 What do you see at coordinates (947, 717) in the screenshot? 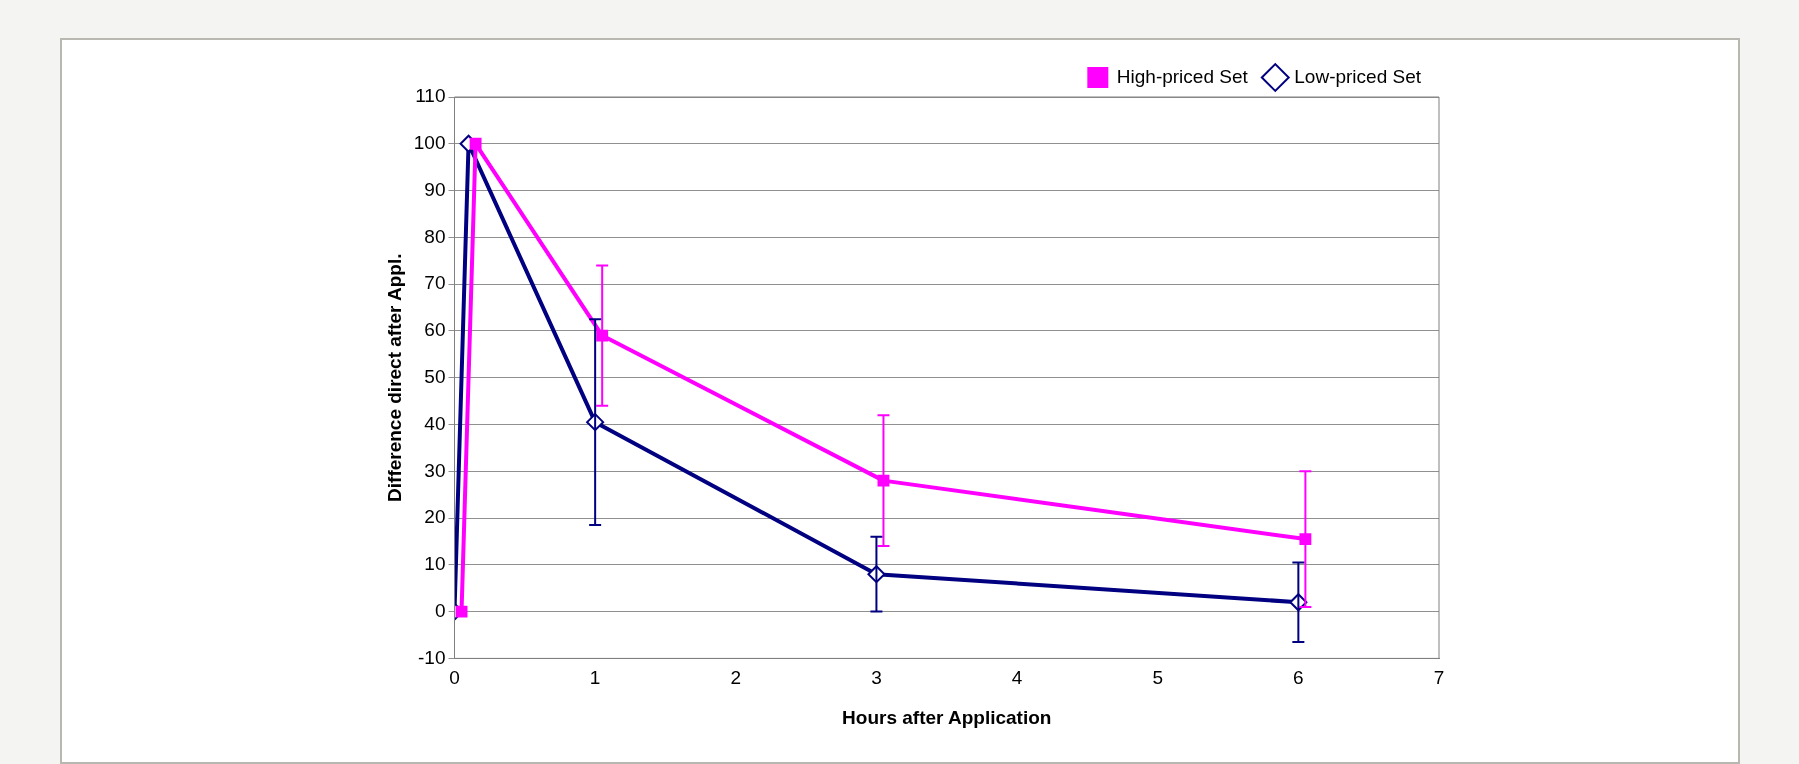
I see `x-axis-title: Hours after Application` at bounding box center [947, 717].